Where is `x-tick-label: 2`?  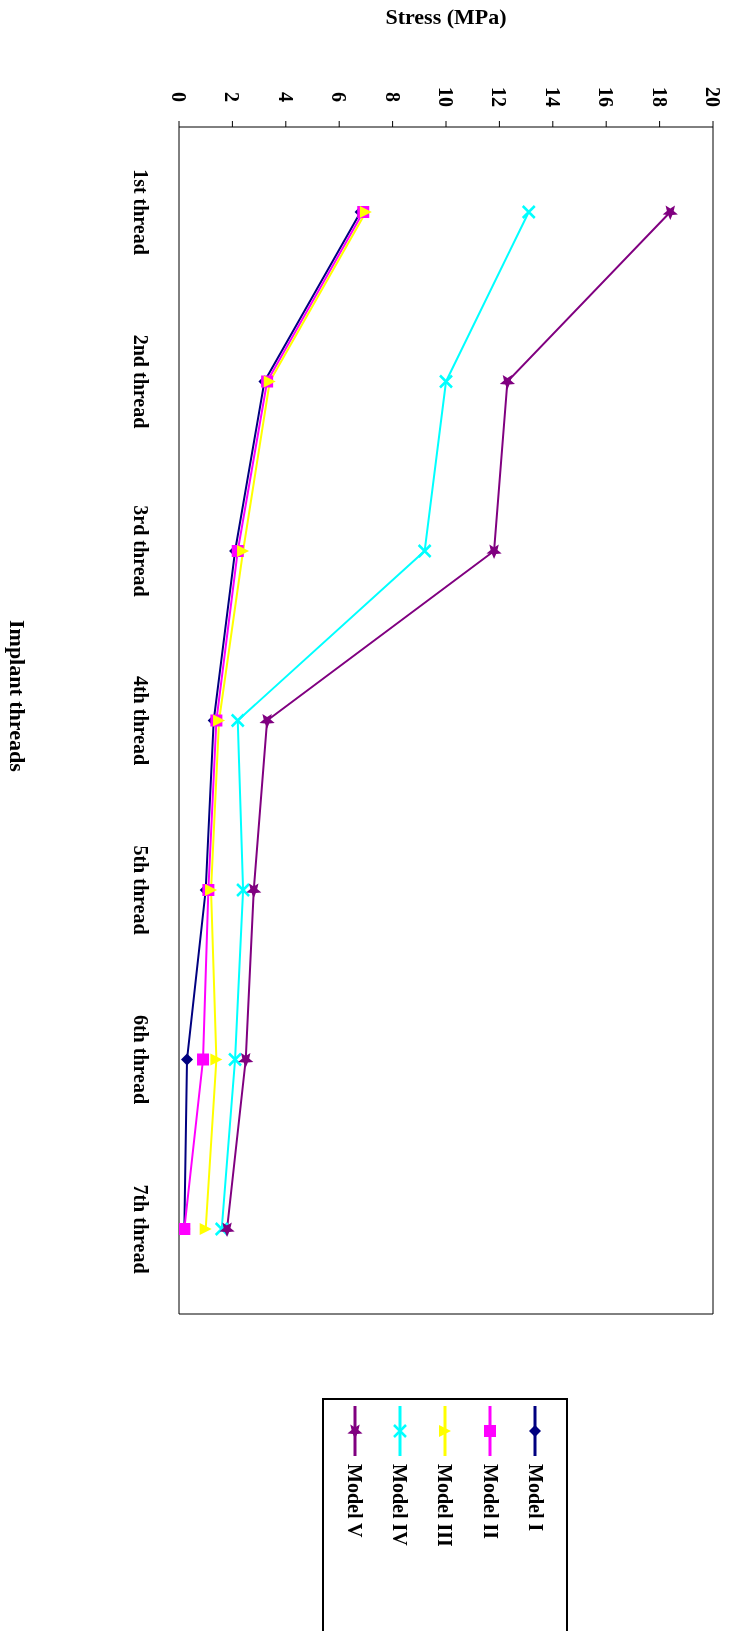 x-tick-label: 2 is located at coordinates (232, 97).